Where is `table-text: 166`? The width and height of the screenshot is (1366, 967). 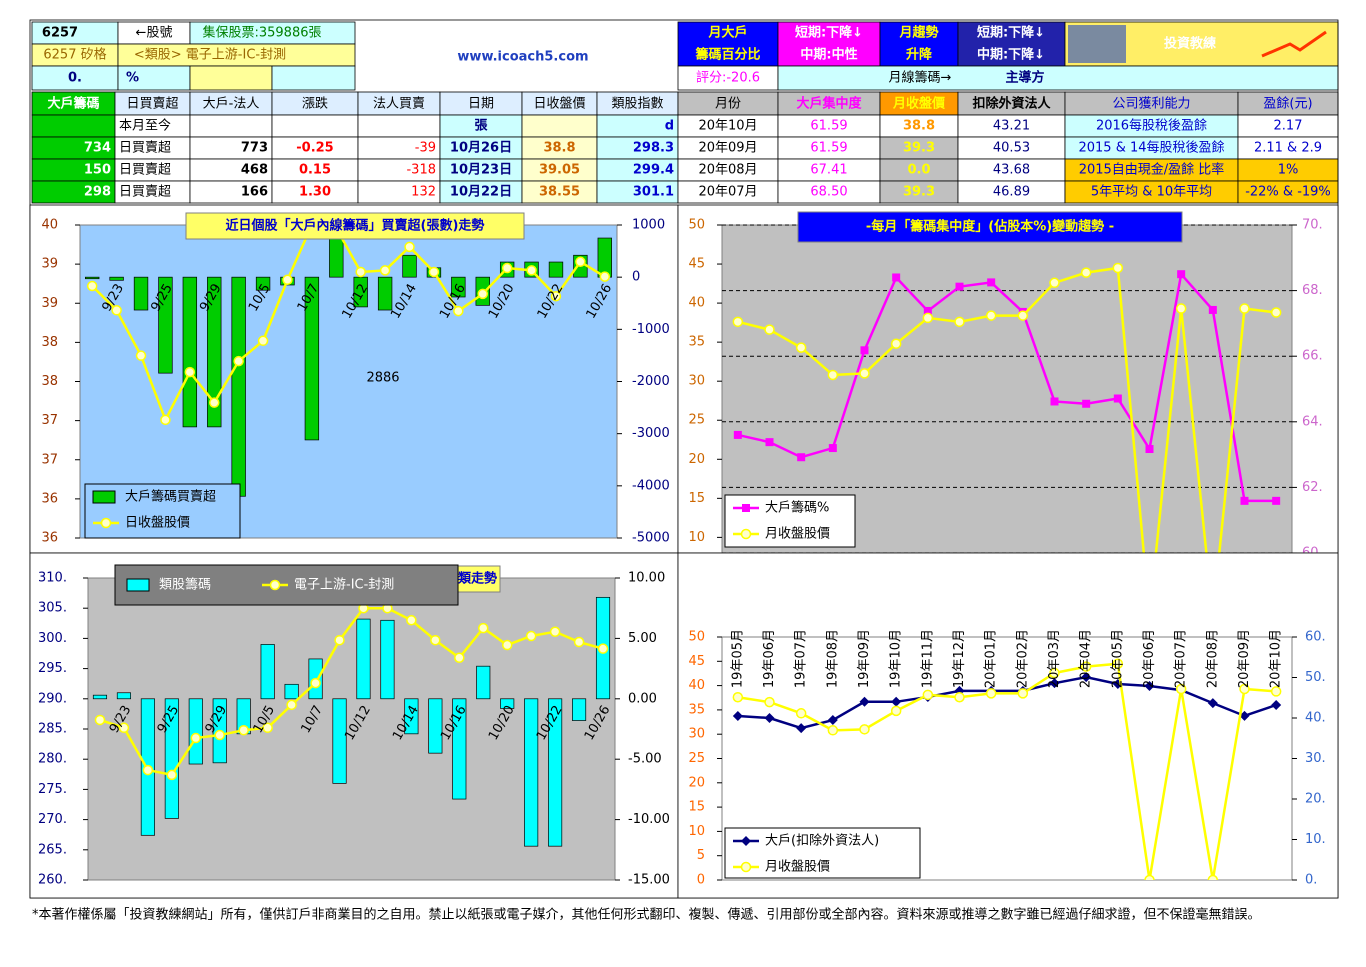
table-text: 166 is located at coordinates (254, 192).